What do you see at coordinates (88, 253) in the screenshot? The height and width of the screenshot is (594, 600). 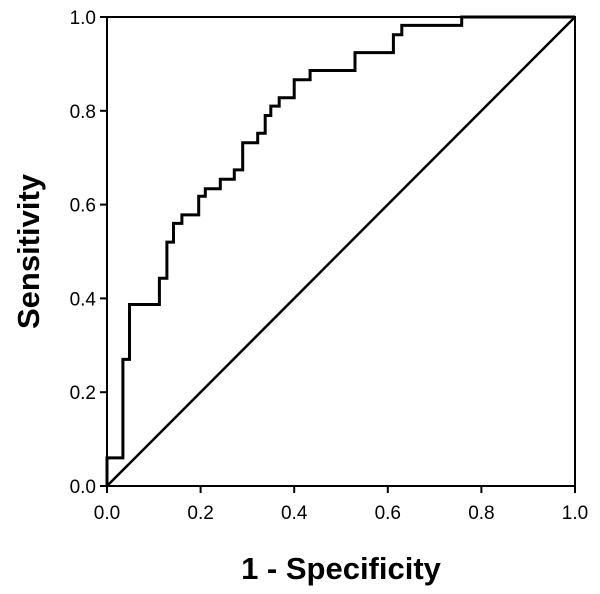 I see `y-axis-ticks: 0.0 0.2 0.4 0.6 0.8 1.0` at bounding box center [88, 253].